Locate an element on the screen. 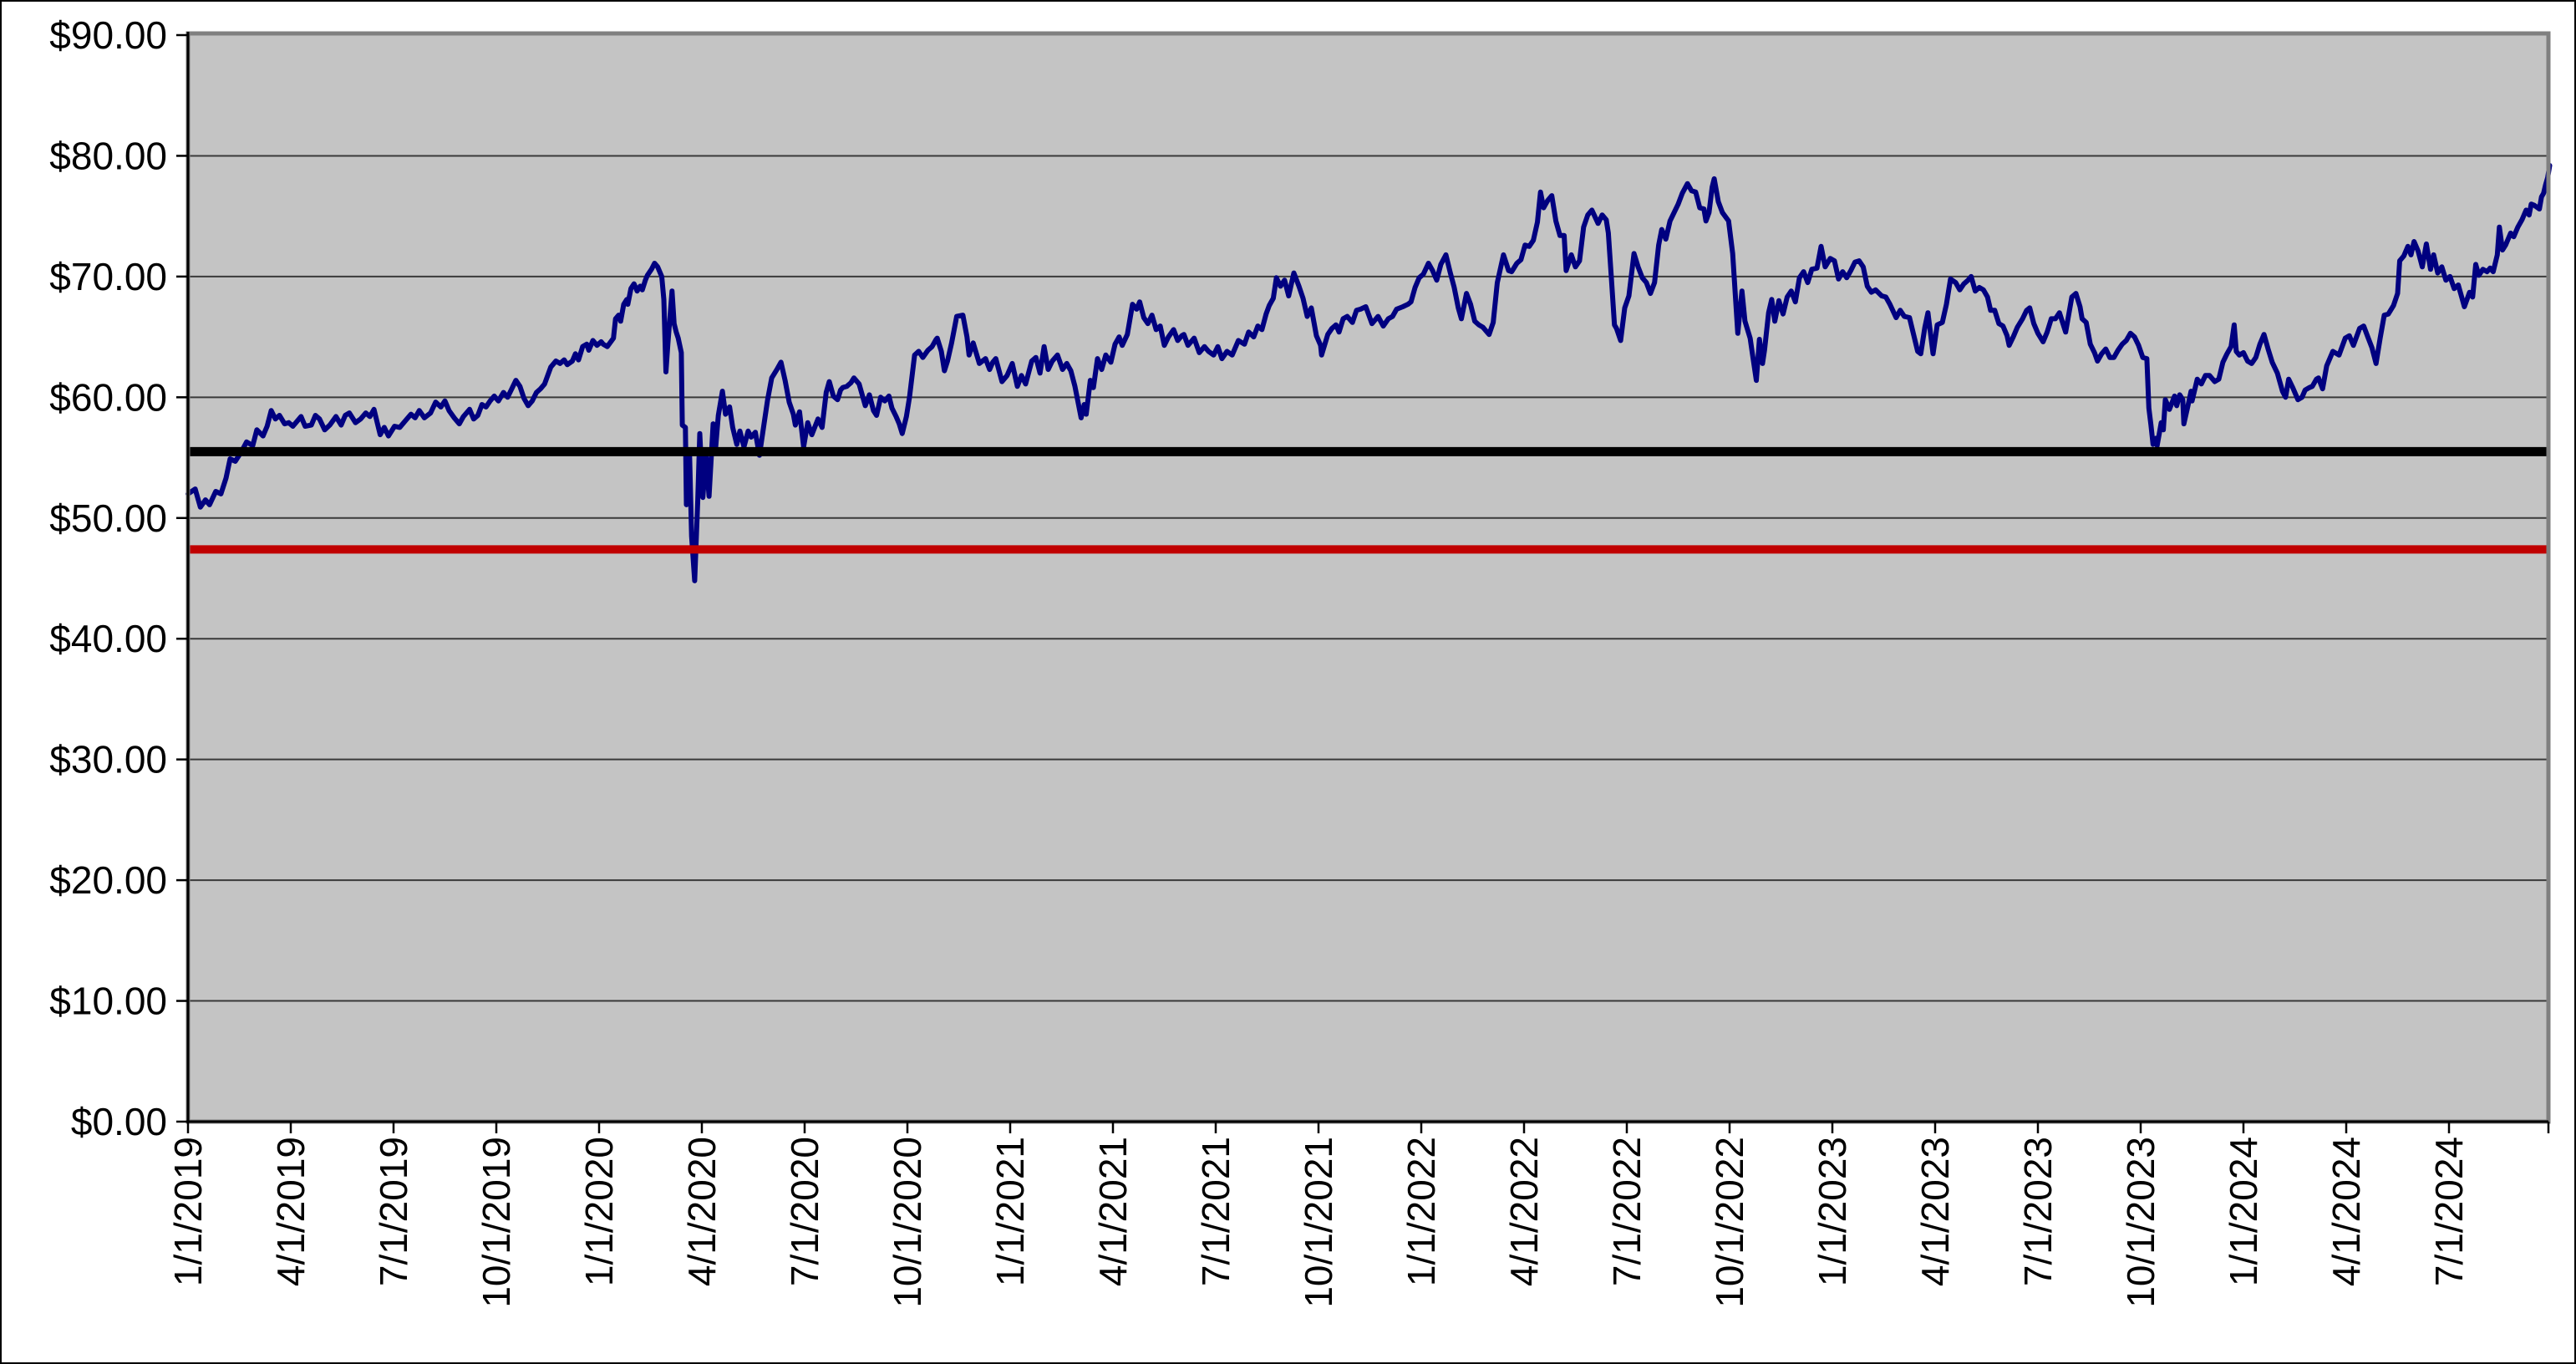 Image resolution: width=2576 pixels, height=1364 pixels. x-axis-label: 7/1/2019 is located at coordinates (393, 1211).